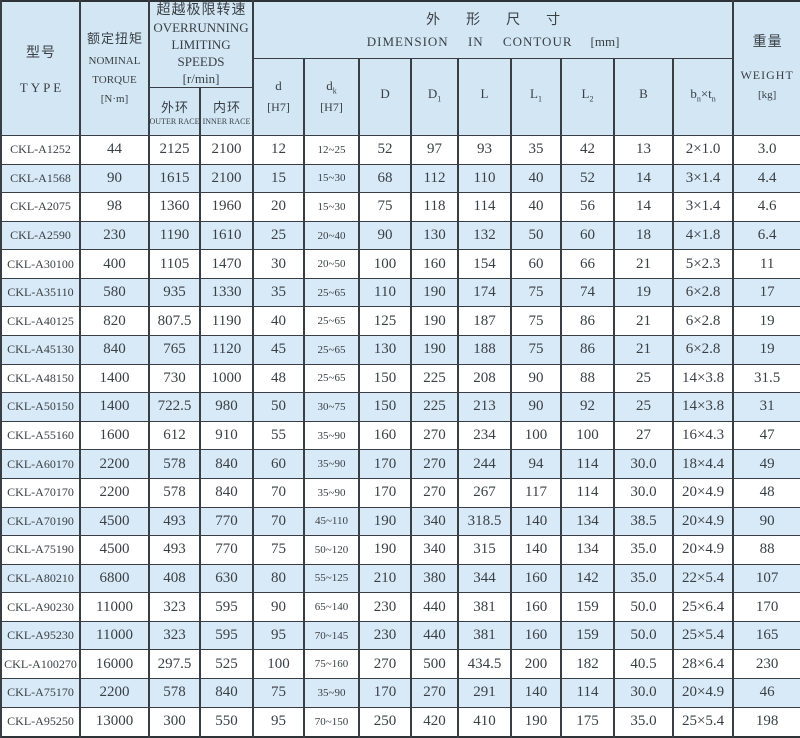 The width and height of the screenshot is (800, 738). What do you see at coordinates (536, 407) in the screenshot?
I see `cell-L1: 90` at bounding box center [536, 407].